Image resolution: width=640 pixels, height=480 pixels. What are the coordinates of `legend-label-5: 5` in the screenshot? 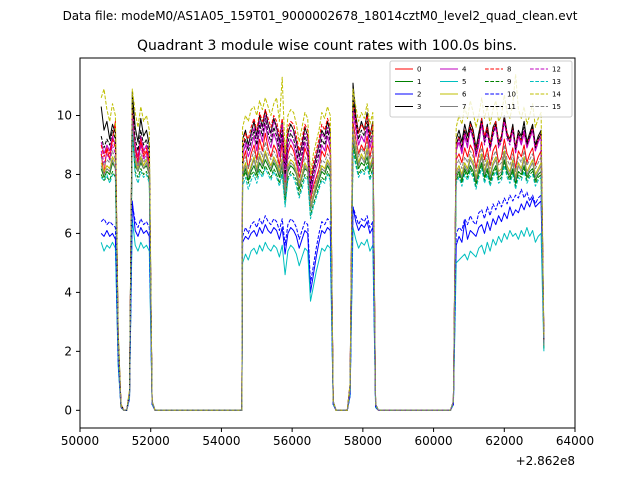 It's located at (464, 82).